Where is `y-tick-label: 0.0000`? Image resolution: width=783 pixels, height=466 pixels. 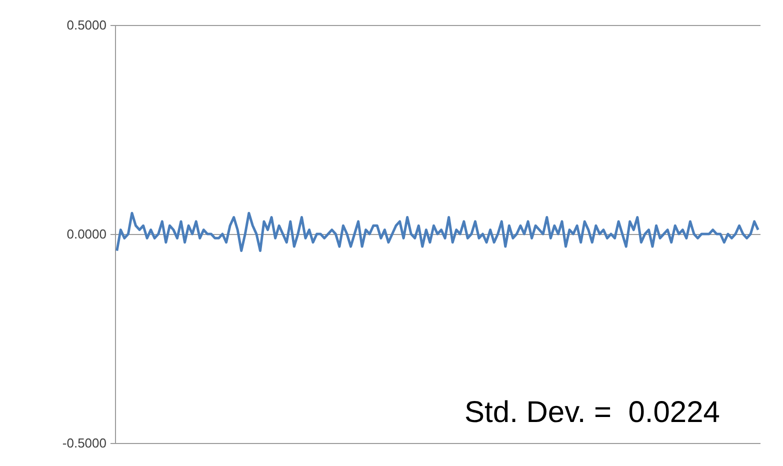 y-tick-label: 0.0000 is located at coordinates (86, 234).